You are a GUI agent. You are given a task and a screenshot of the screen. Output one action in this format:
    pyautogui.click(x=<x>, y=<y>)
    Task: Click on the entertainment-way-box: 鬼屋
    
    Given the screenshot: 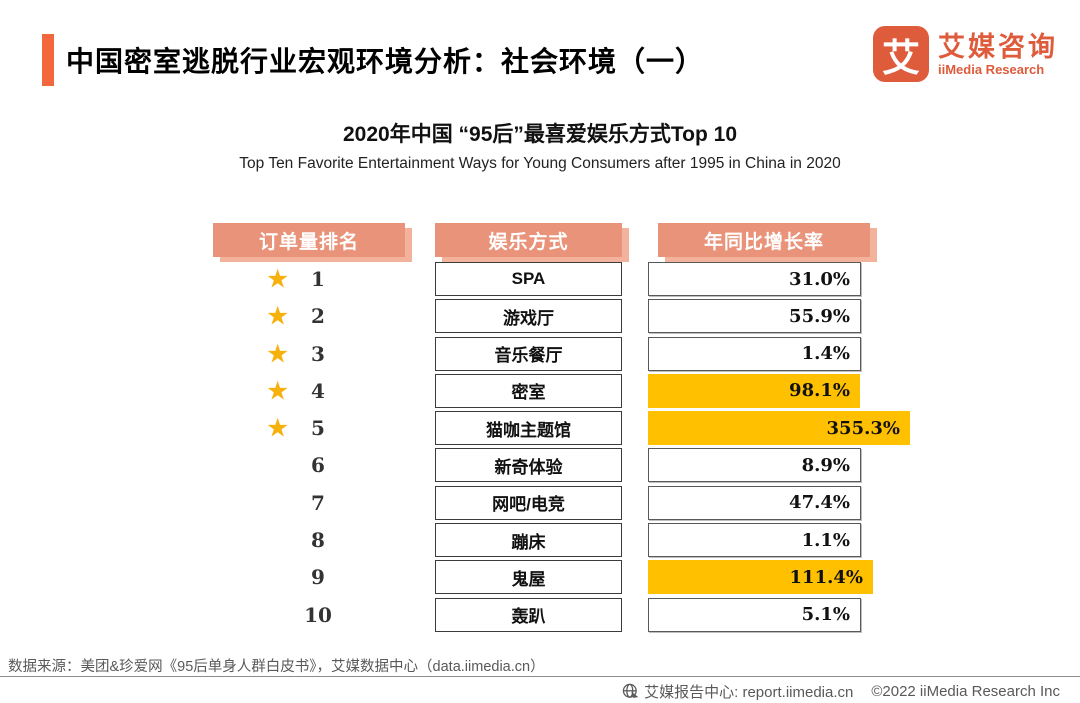 What is the action you would take?
    pyautogui.click(x=528, y=577)
    